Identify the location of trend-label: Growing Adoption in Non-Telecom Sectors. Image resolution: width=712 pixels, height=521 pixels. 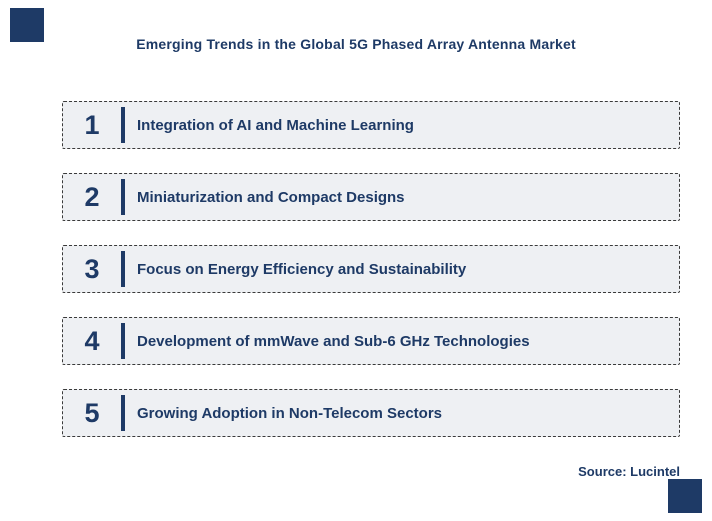
(290, 413).